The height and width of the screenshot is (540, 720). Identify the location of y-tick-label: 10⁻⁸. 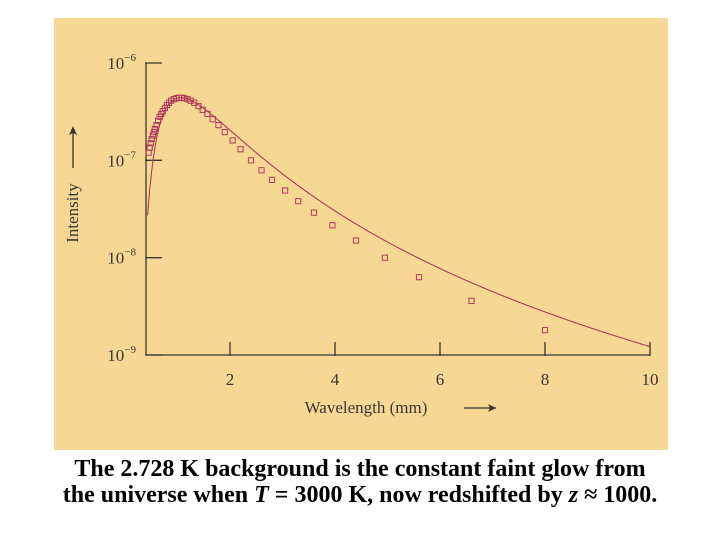
(121, 257).